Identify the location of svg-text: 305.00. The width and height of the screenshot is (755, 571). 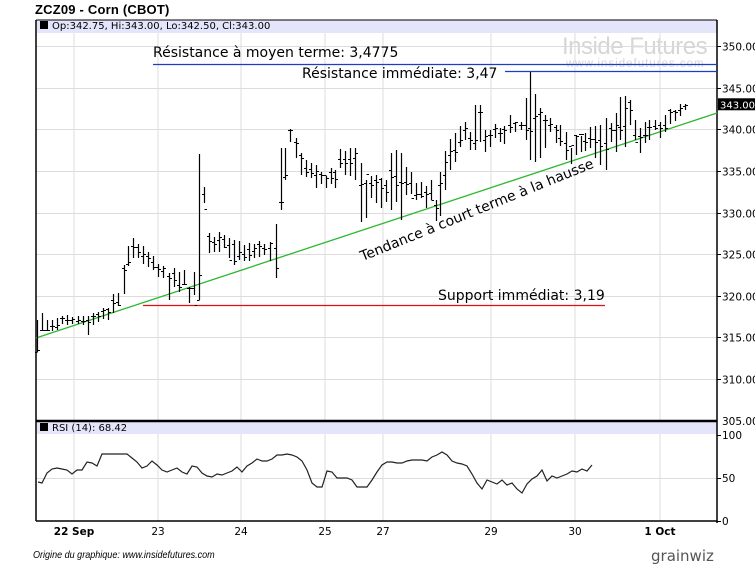
(738, 422).